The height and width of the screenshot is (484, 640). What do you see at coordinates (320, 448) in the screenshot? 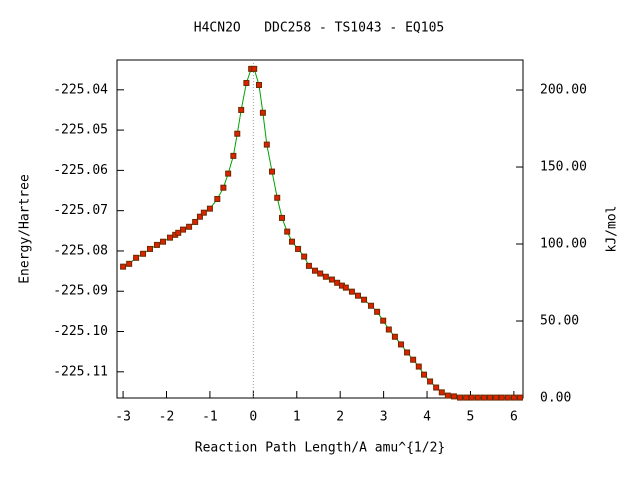
I see `x-axis-label: Reaction Path Length/A amu^{1/2}` at bounding box center [320, 448].